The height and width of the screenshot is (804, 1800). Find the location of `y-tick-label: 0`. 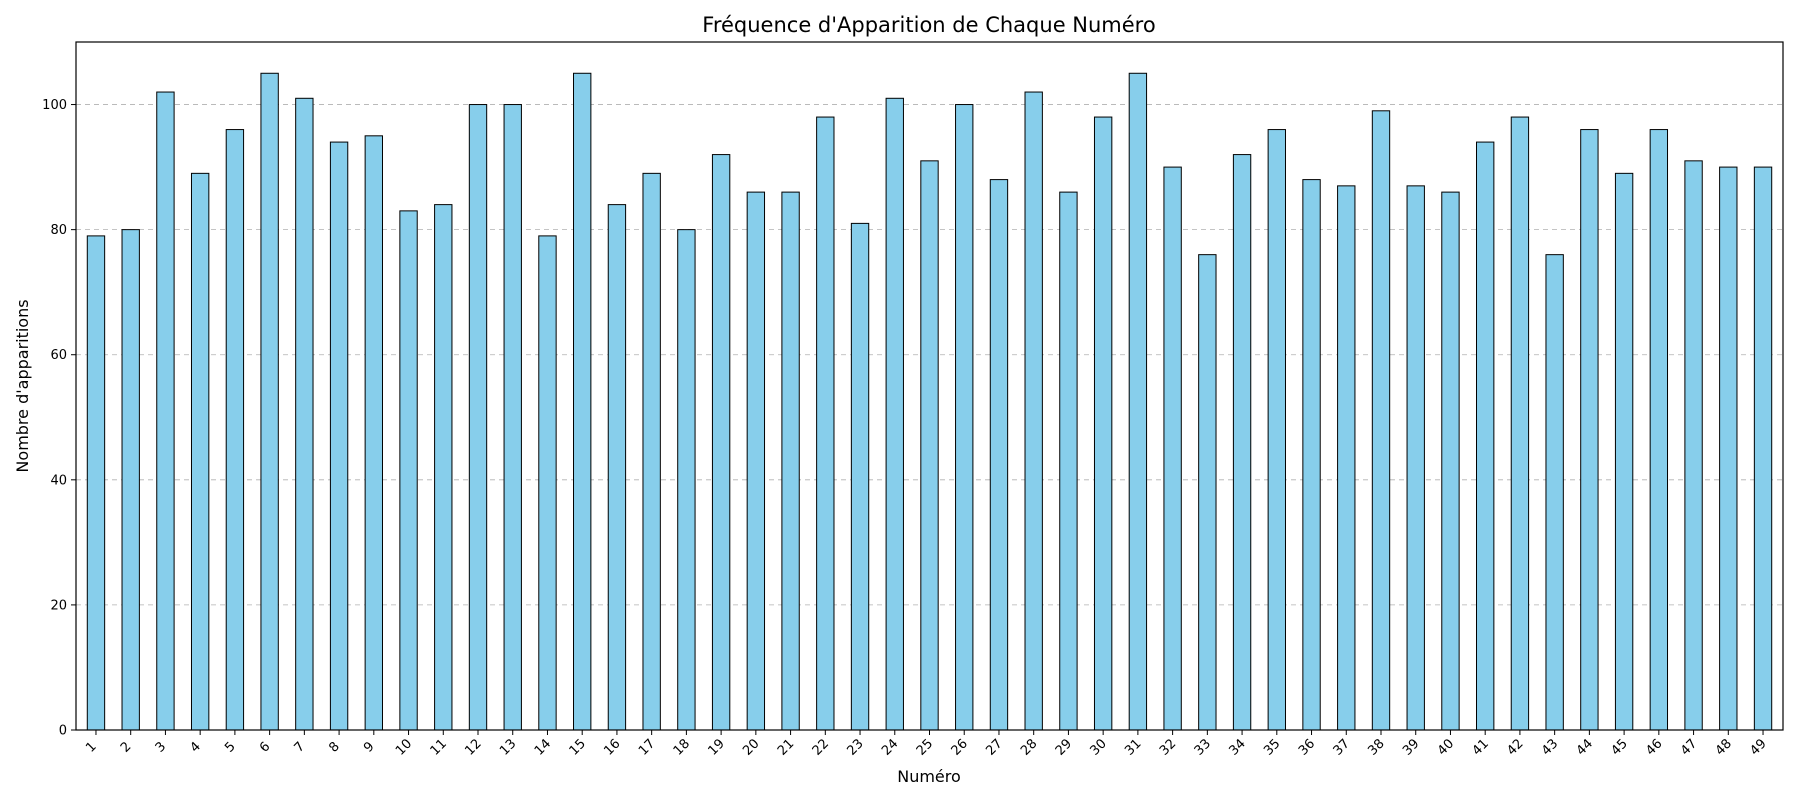

y-tick-label: 0 is located at coordinates (63, 731).